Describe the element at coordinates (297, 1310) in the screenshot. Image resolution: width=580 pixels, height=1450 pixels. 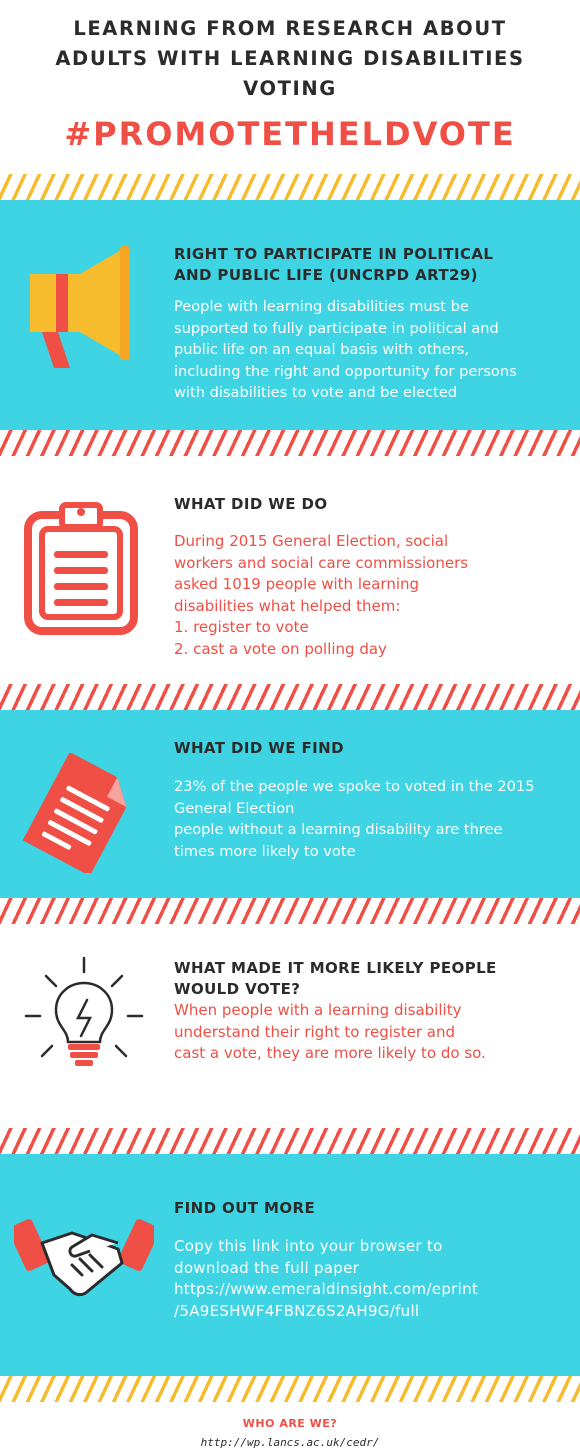
I see `paper-link: /5A9ESHWF4FBNZ6S2AH9G/full` at that location.